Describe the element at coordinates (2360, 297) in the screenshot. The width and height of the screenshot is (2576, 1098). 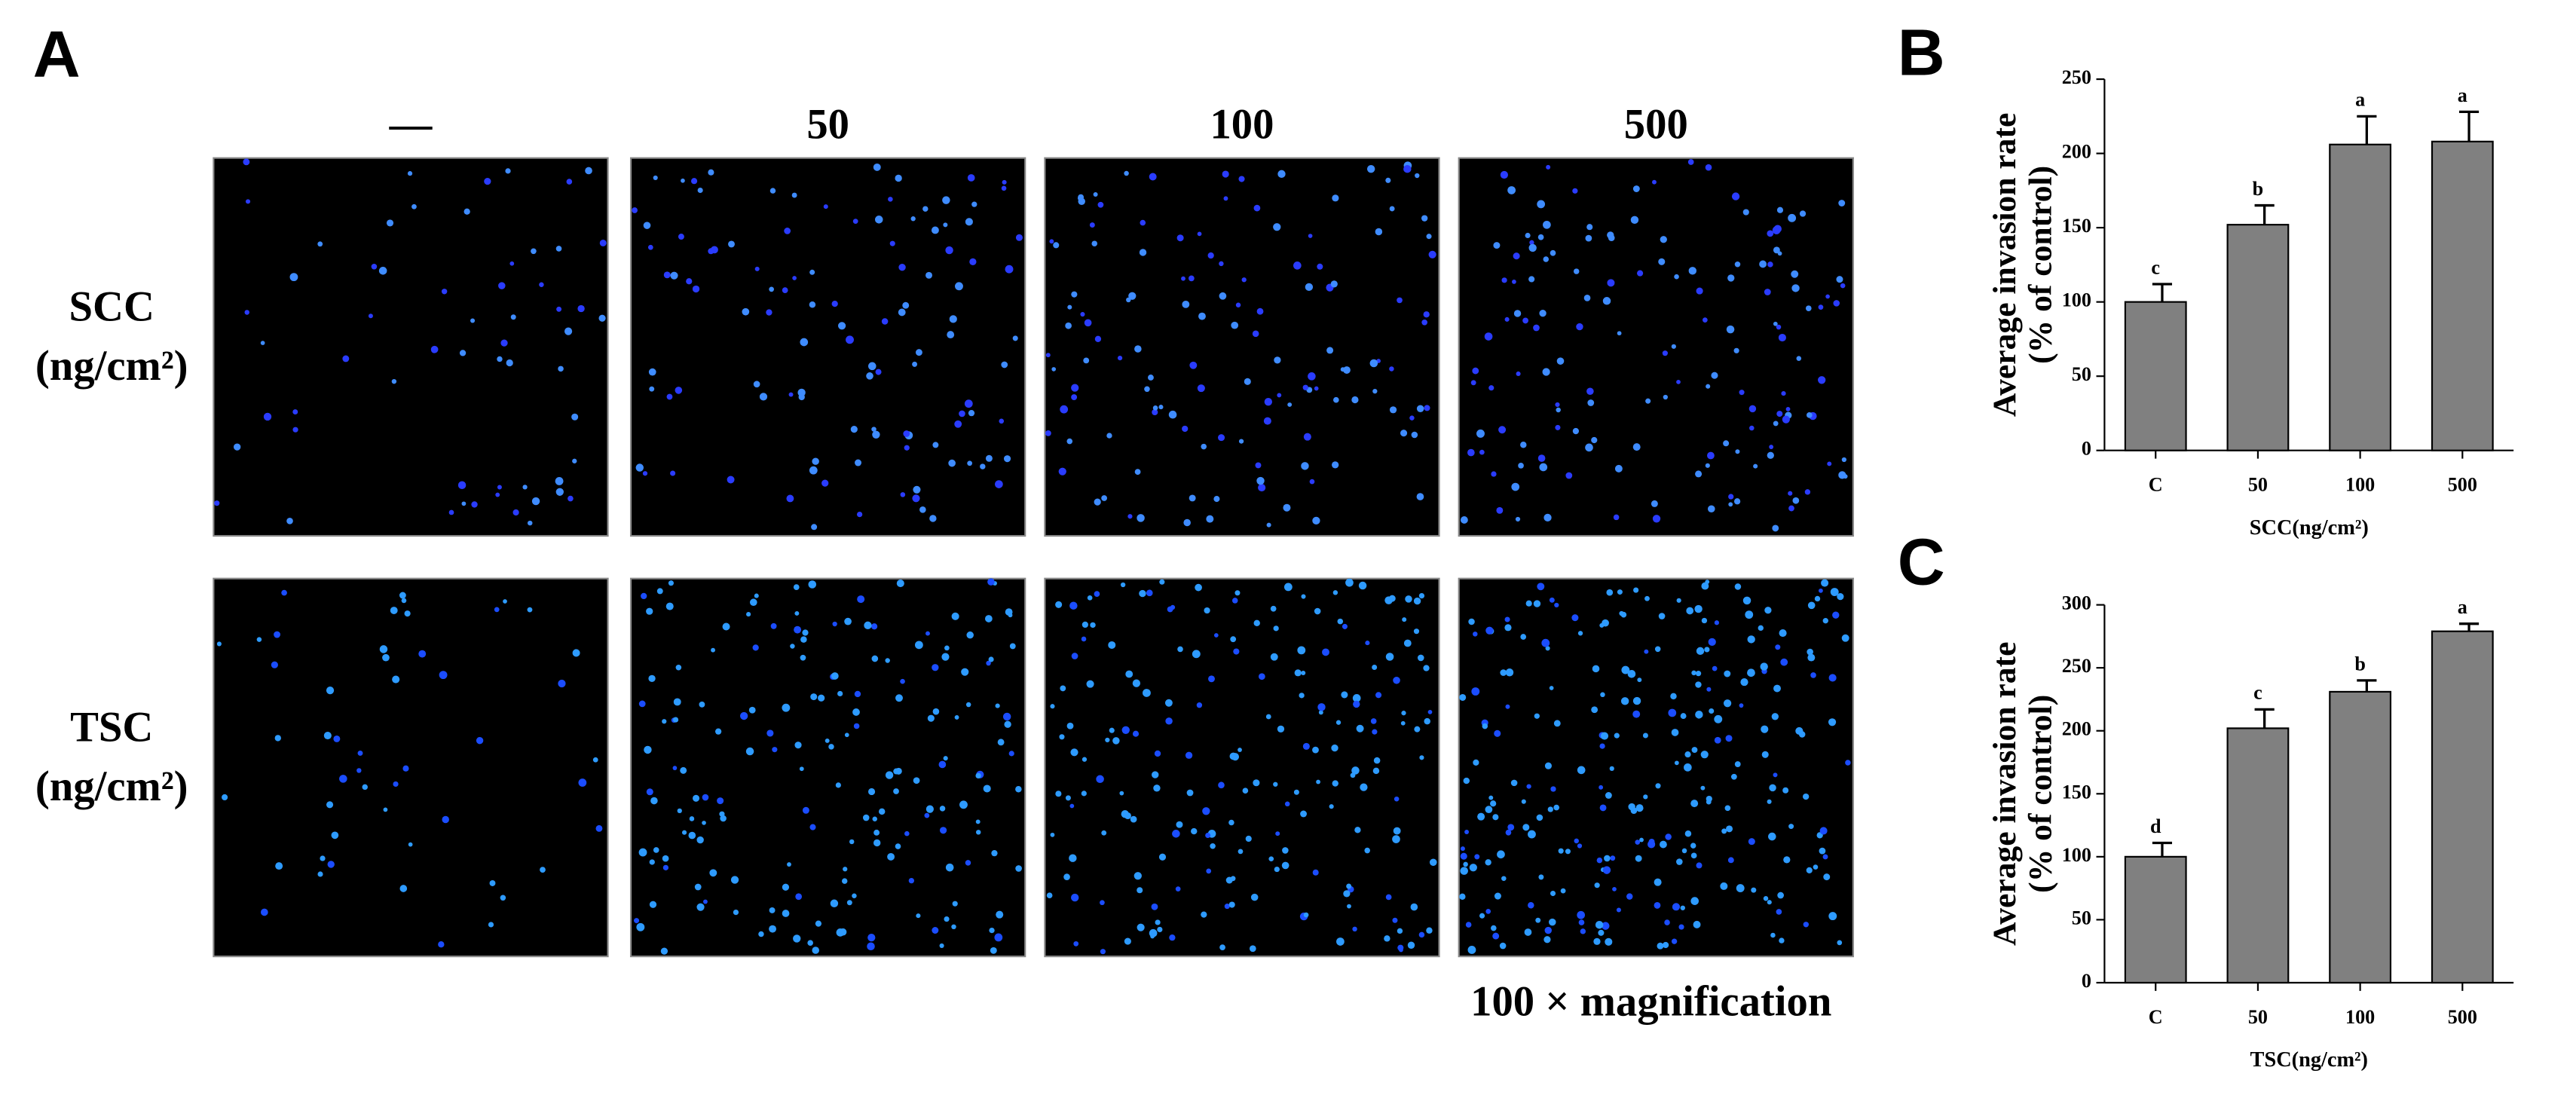
I see `bar` at that location.